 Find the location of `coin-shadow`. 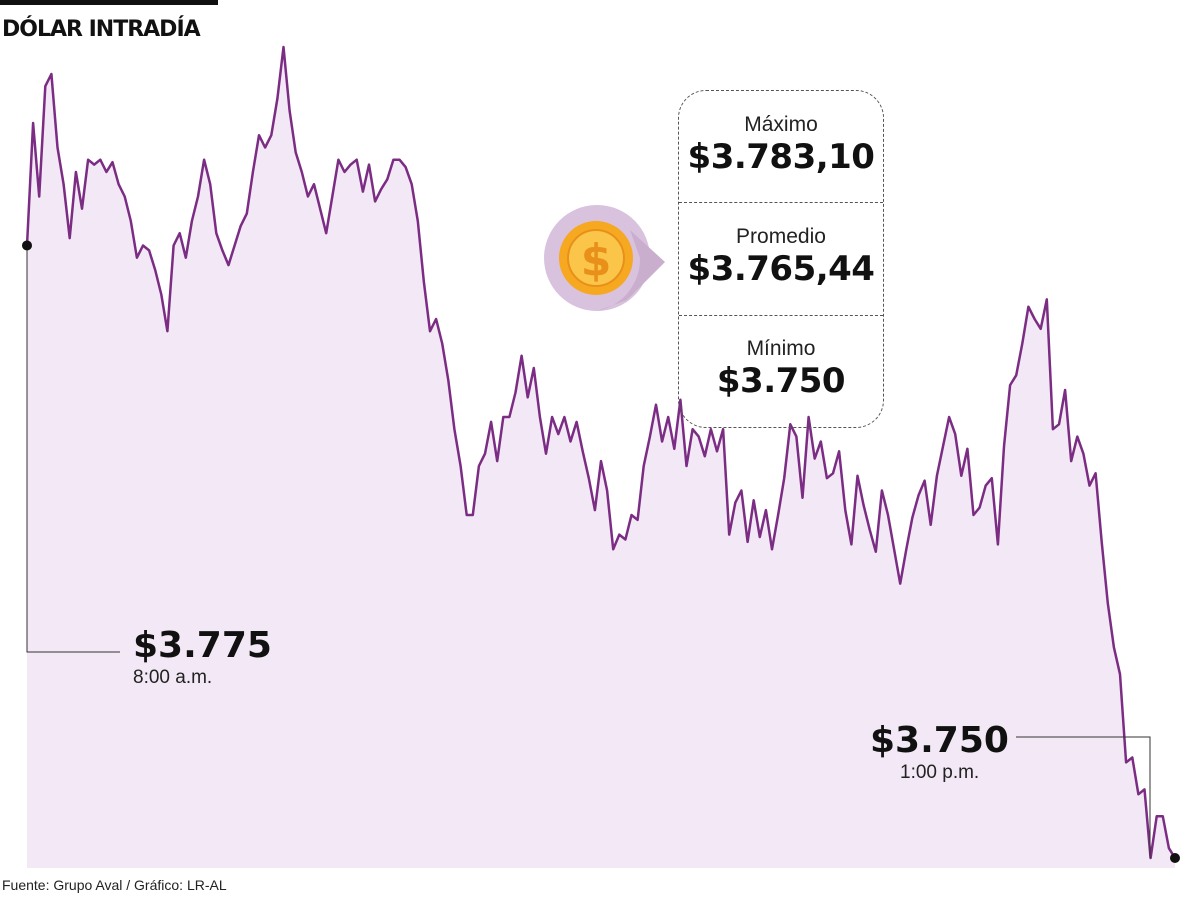

coin-shadow is located at coordinates (631, 270).